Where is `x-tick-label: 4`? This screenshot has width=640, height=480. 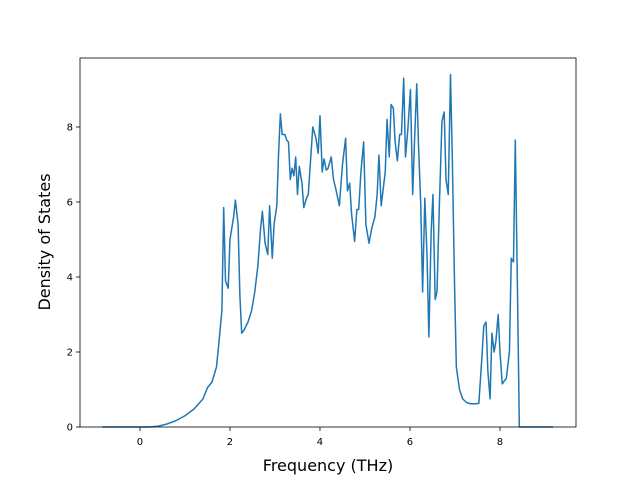 x-tick-label: 4 is located at coordinates (320, 442).